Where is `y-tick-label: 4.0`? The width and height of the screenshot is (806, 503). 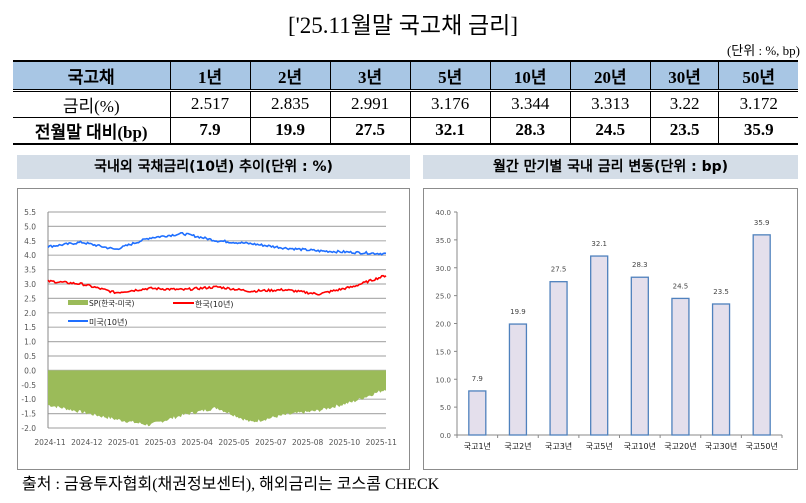
y-tick-label: 4.0 is located at coordinates (30, 255).